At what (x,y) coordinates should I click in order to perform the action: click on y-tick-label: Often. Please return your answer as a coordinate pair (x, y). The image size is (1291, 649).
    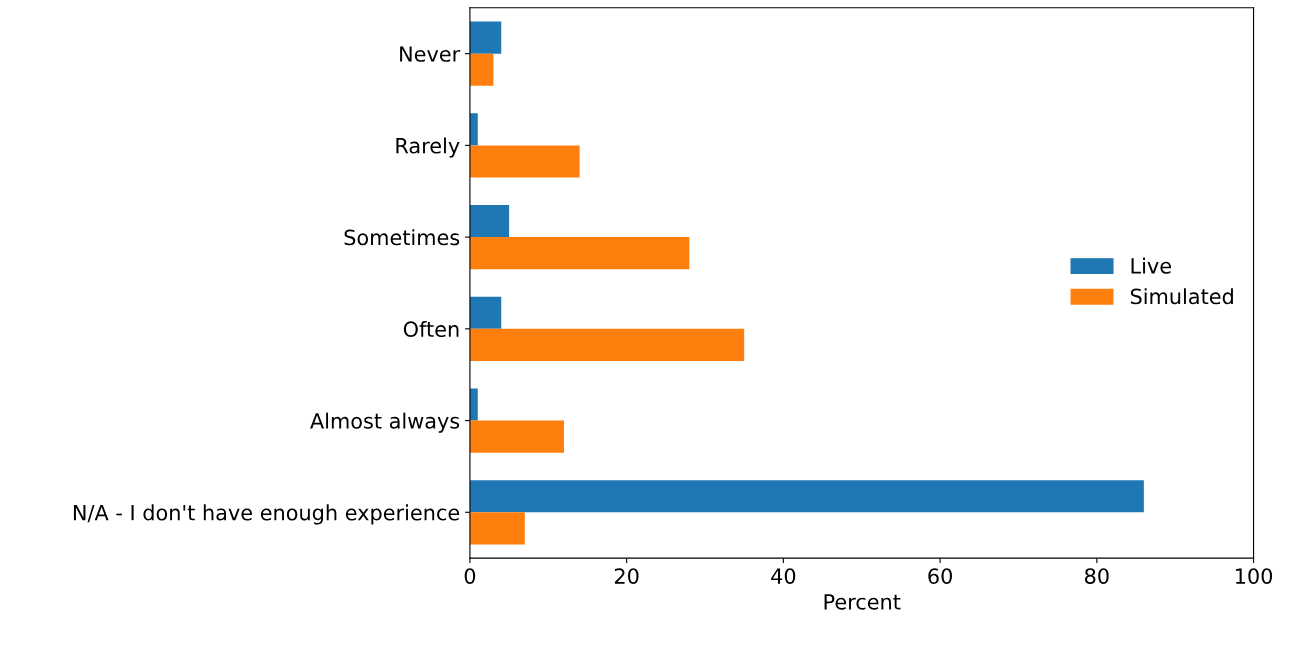
    Looking at the image, I should click on (431, 329).